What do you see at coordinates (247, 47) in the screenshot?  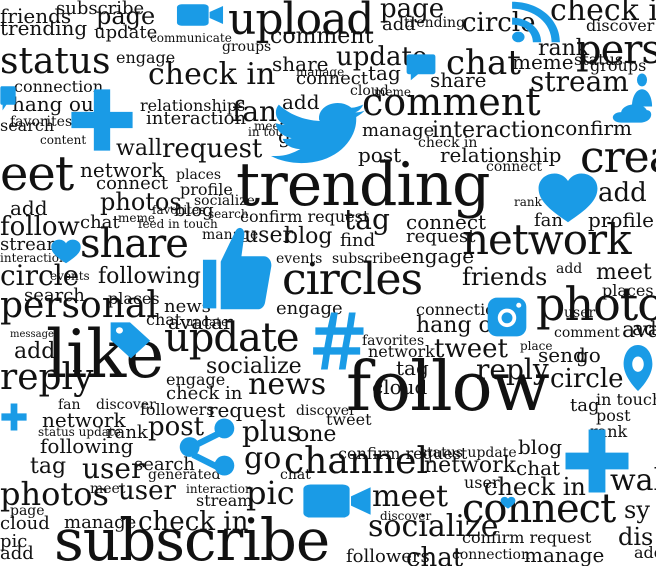 I see `cloud-word: groups` at bounding box center [247, 47].